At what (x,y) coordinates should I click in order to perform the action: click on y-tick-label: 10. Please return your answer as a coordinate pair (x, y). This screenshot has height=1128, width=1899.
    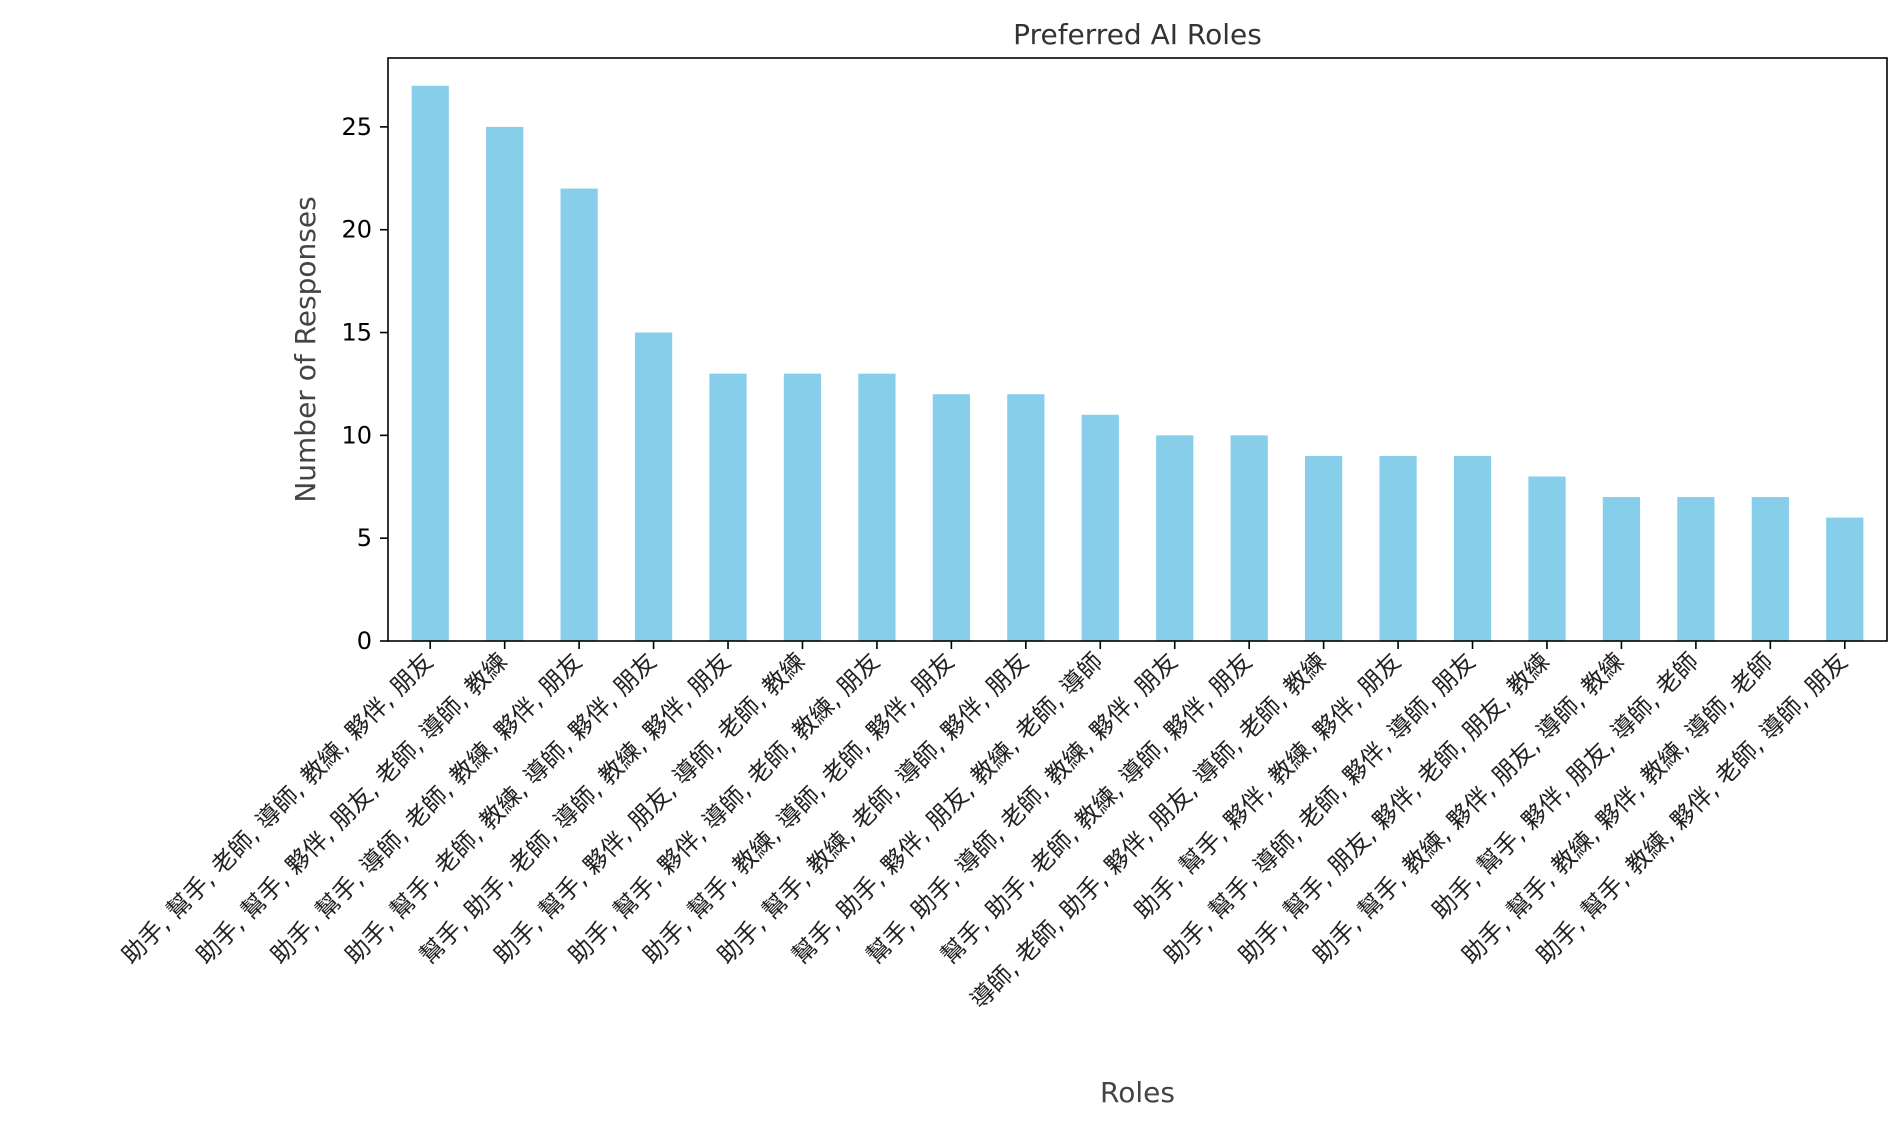
    Looking at the image, I should click on (356, 435).